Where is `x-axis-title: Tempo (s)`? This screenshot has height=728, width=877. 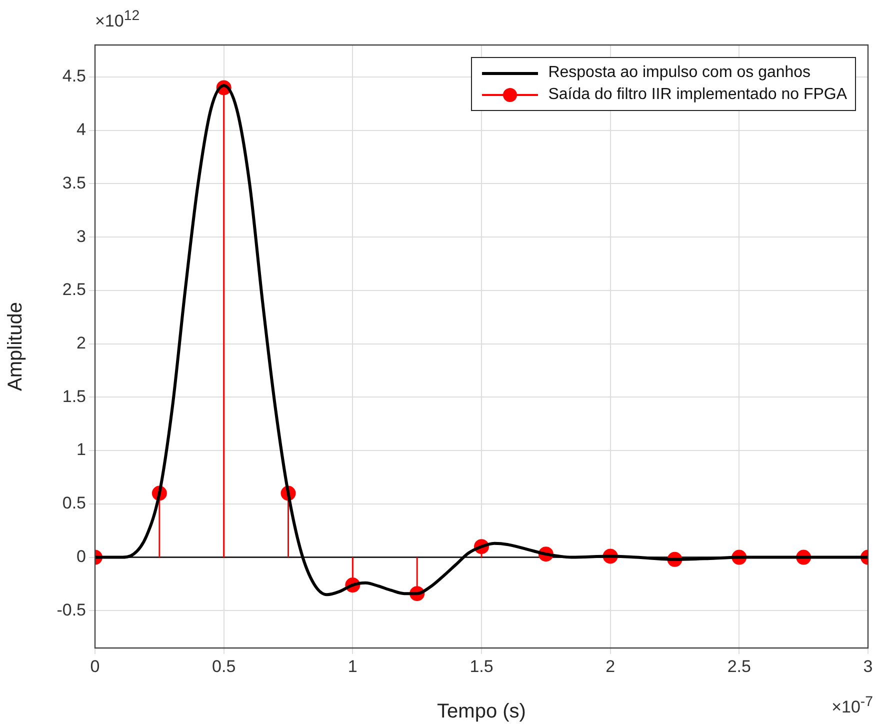 x-axis-title: Tempo (s) is located at coordinates (481, 711).